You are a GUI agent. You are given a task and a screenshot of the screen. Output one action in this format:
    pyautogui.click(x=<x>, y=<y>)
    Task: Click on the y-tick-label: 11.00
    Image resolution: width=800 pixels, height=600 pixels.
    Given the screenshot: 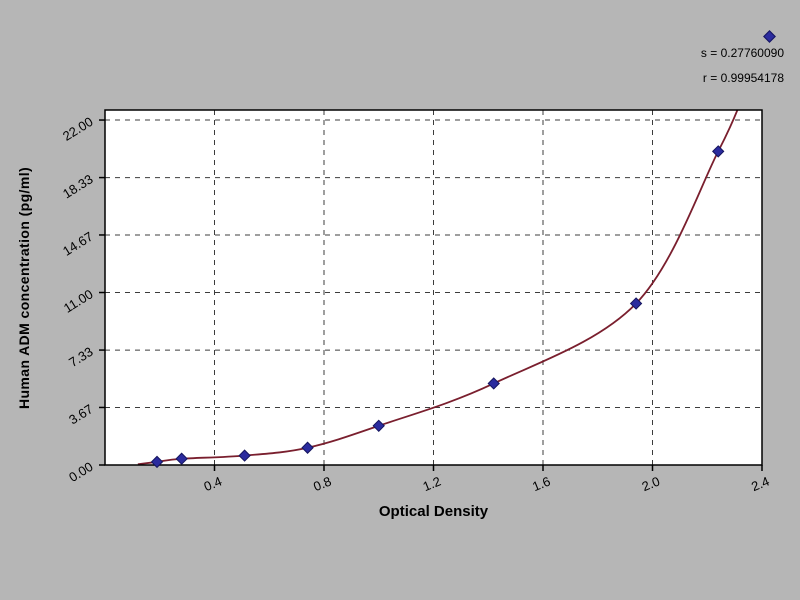 What is the action you would take?
    pyautogui.click(x=78, y=300)
    